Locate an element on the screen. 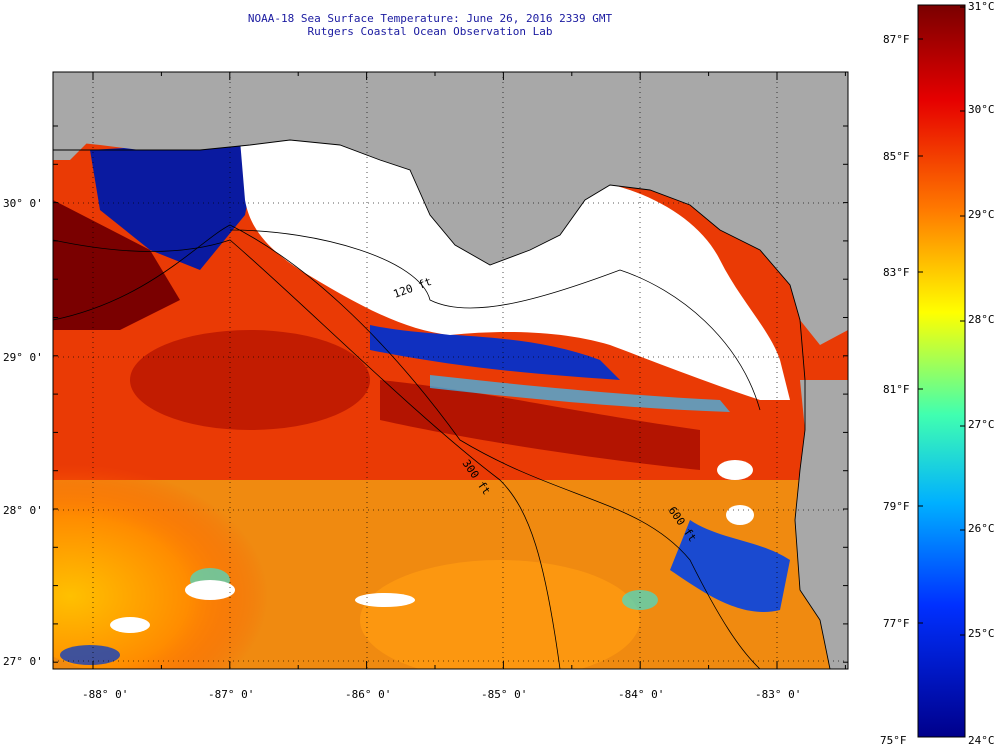  cb-c-24: 24°C is located at coordinates (981, 740).